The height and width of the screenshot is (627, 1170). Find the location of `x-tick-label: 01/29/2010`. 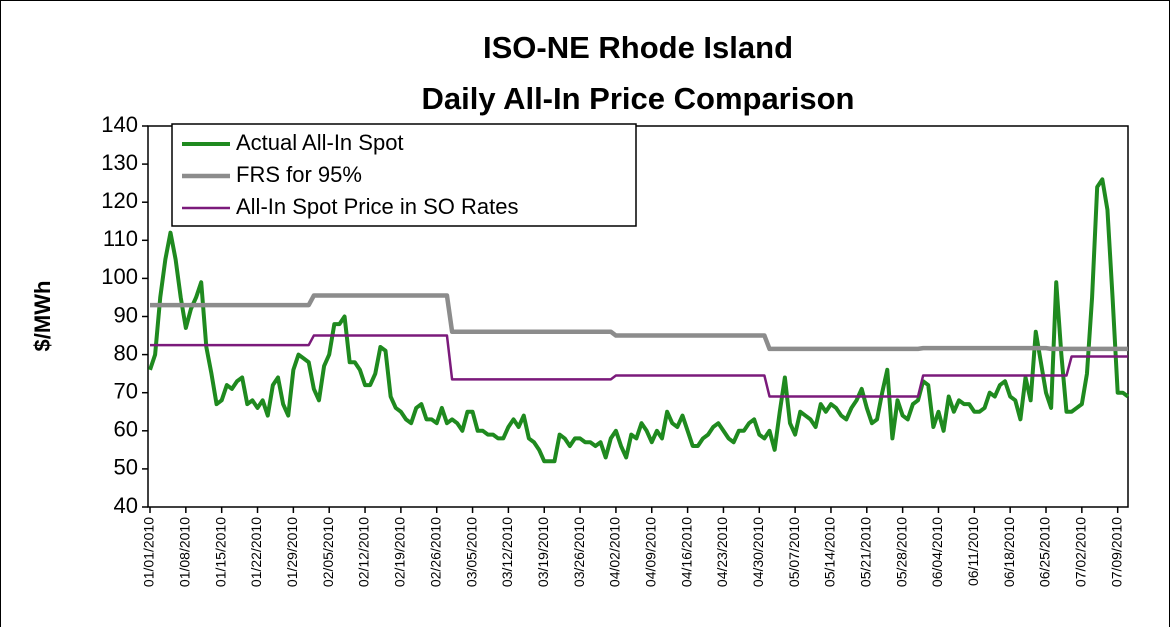

x-tick-label: 01/29/2010 is located at coordinates (292, 552).